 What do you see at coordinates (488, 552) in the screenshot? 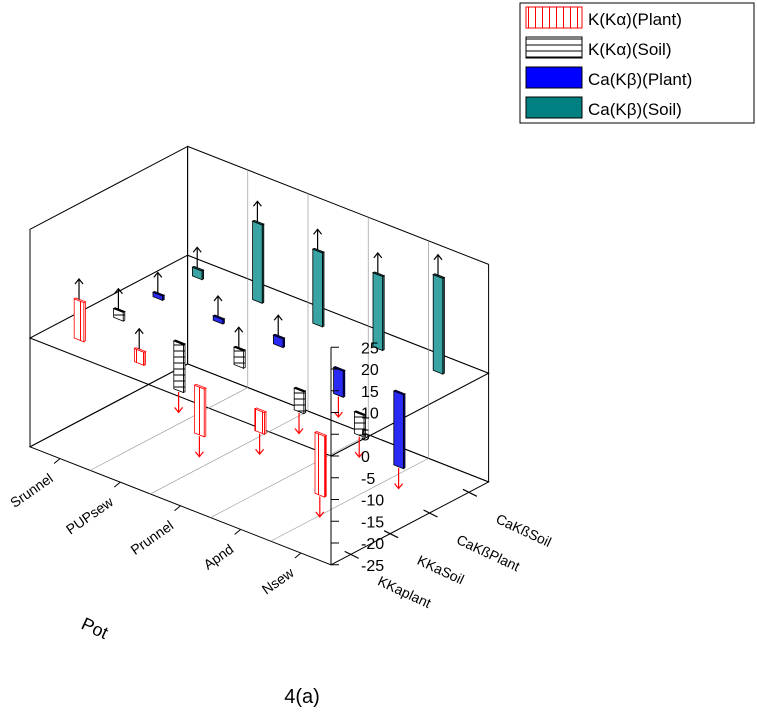
I see `y-tick-label: CaKßPlant` at bounding box center [488, 552].